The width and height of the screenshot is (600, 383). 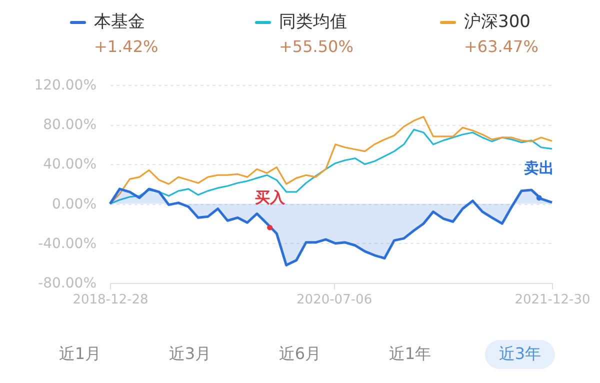 I want to click on x-tick-label: 2021-12-30, so click(x=552, y=300).